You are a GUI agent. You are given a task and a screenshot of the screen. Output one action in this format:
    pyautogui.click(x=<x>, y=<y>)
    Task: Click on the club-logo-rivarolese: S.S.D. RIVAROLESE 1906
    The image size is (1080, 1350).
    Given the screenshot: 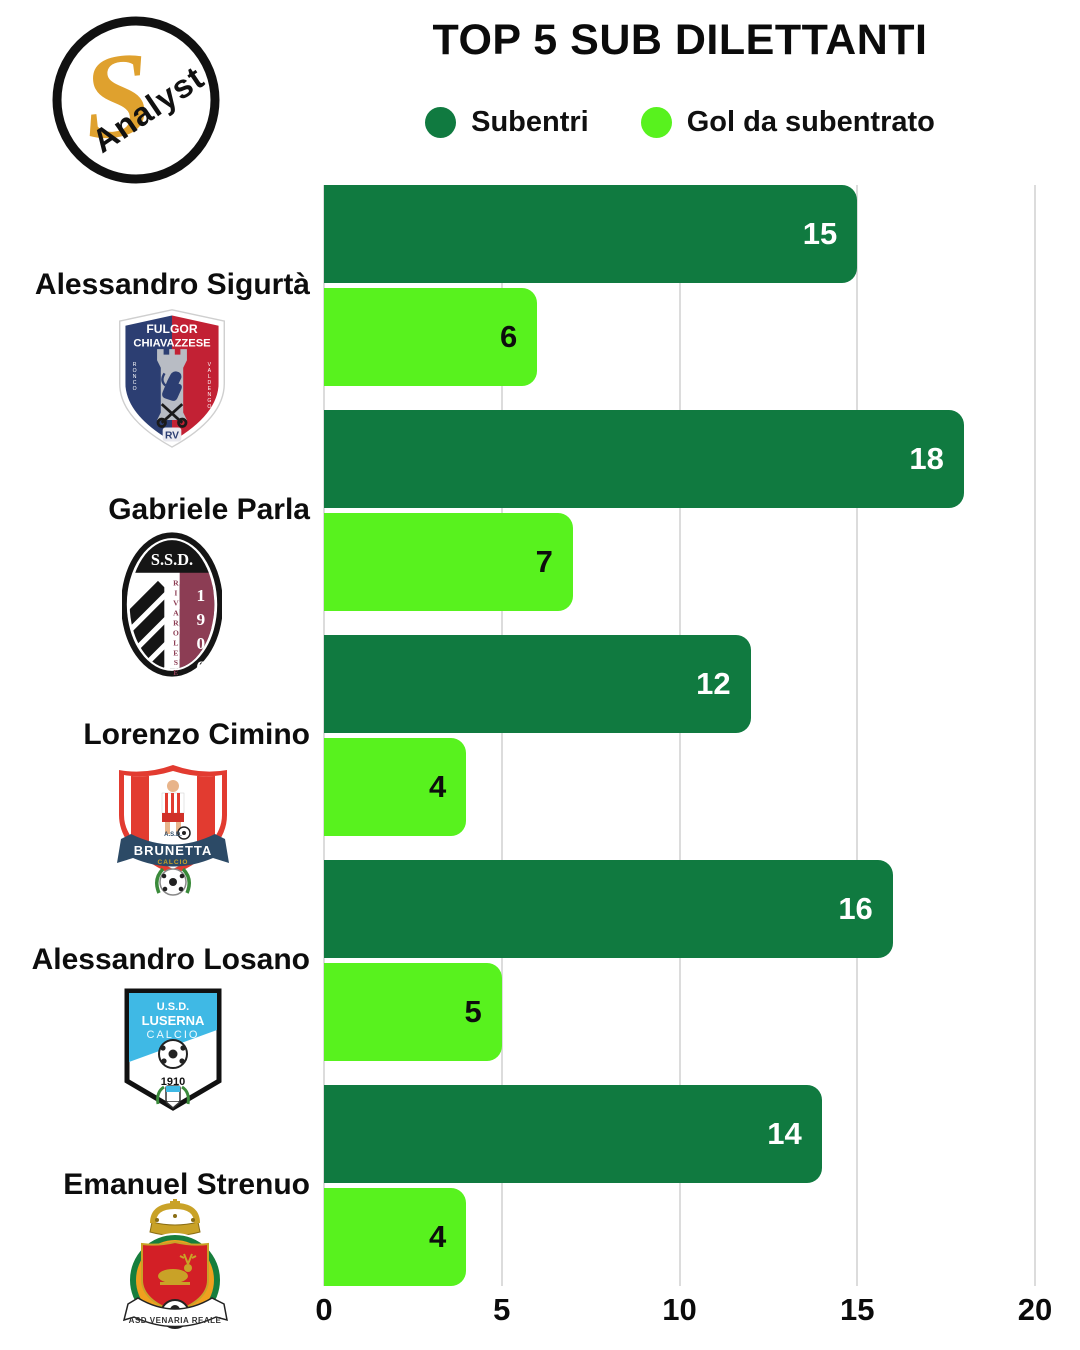 What is the action you would take?
    pyautogui.click(x=172, y=604)
    